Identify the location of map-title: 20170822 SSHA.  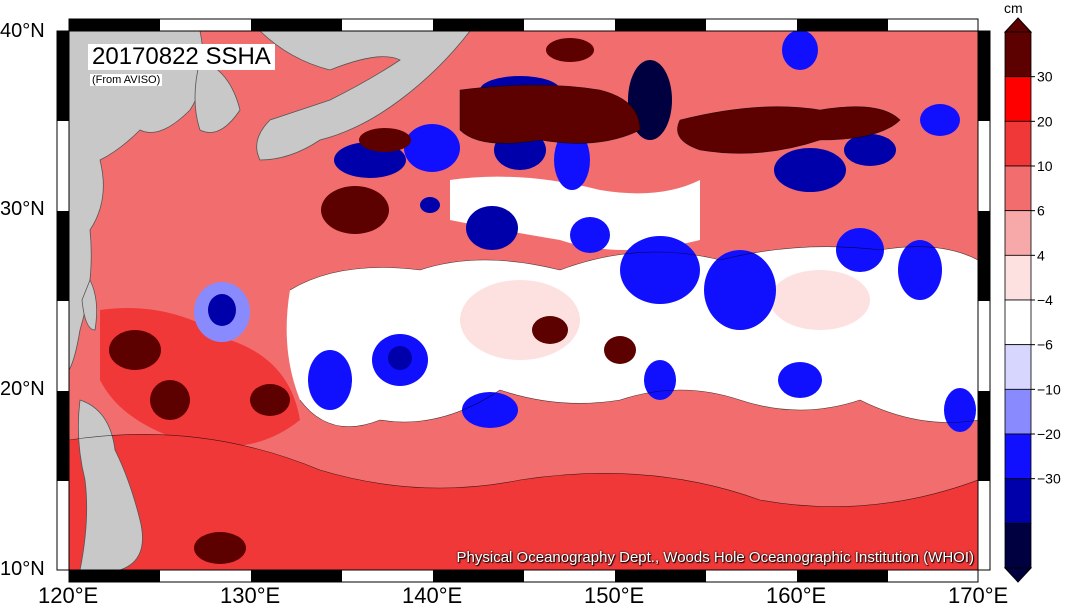
(181, 56).